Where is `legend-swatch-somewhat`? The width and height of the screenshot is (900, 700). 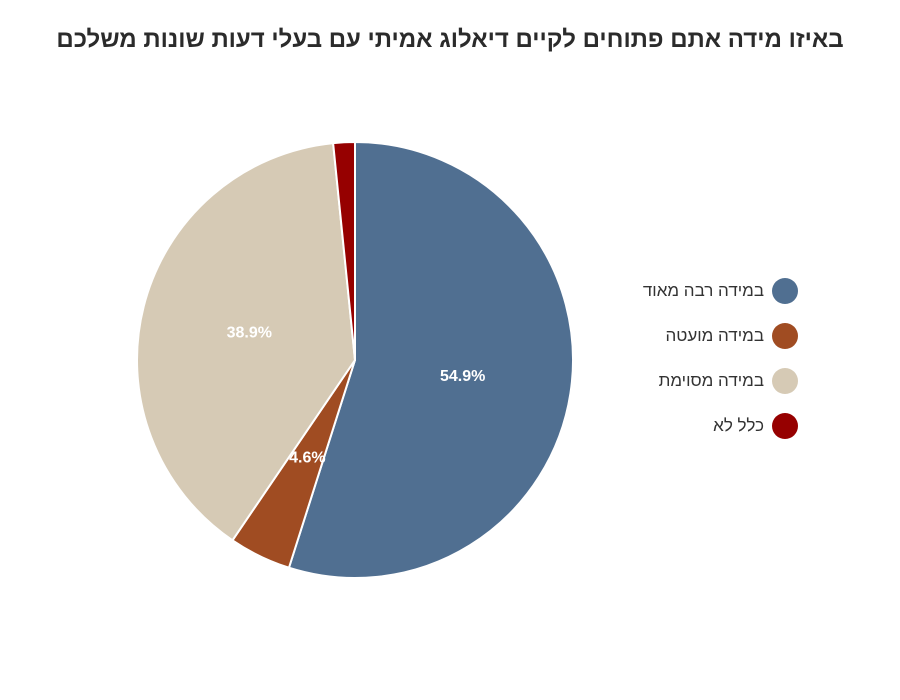
legend-swatch-somewhat is located at coordinates (785, 381).